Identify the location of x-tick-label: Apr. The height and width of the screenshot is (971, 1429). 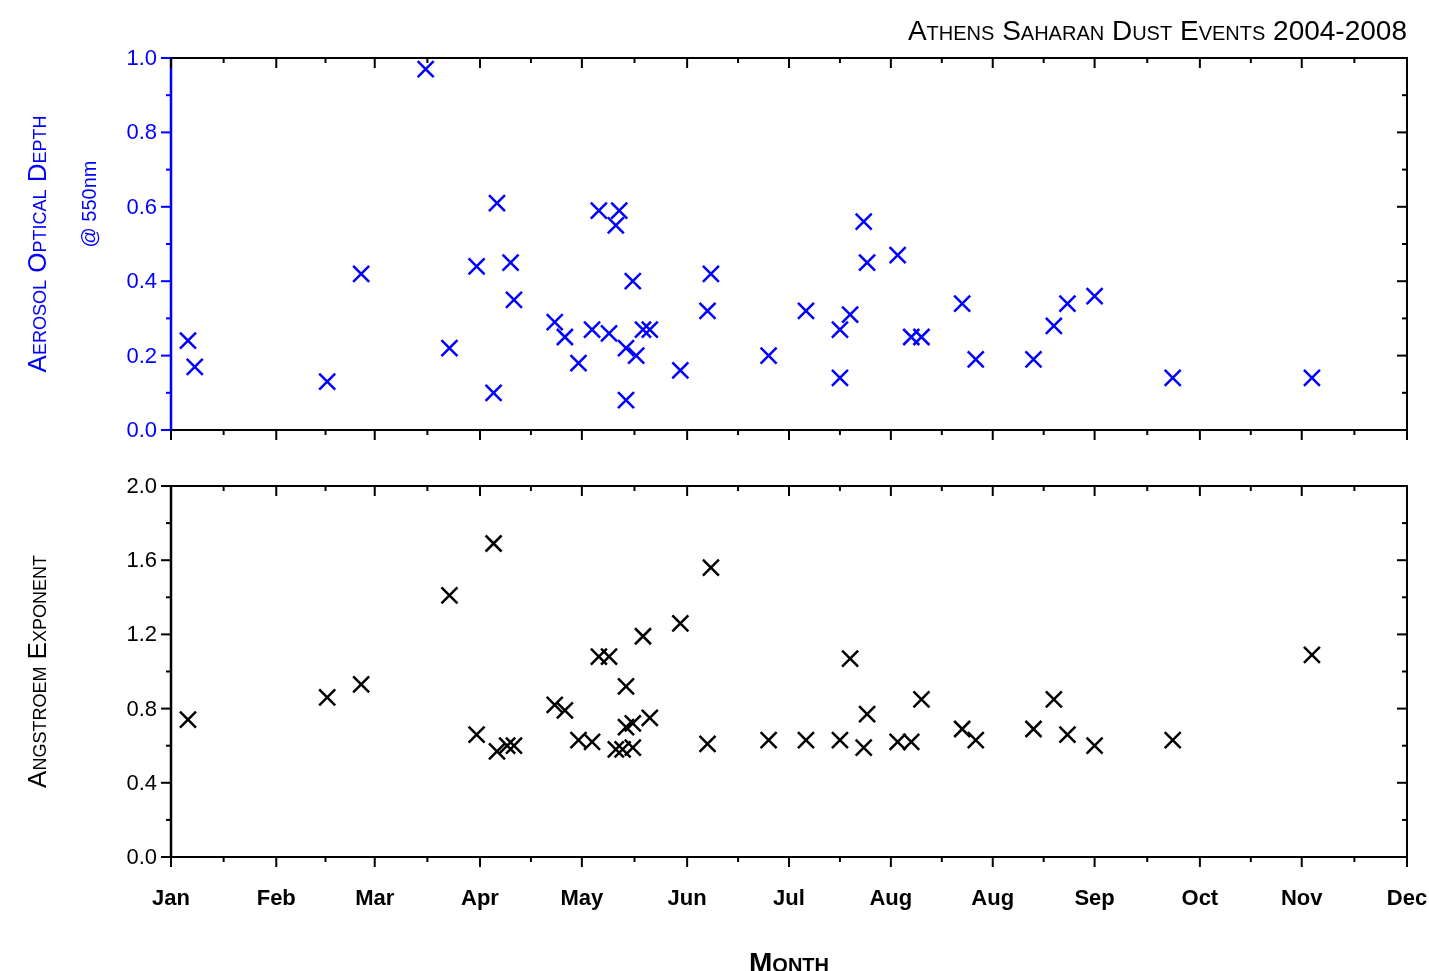
(480, 897).